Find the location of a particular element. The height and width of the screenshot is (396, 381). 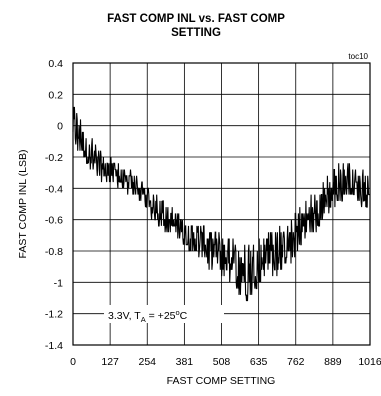

annotation-suffix: = +25 is located at coordinates (161, 316).